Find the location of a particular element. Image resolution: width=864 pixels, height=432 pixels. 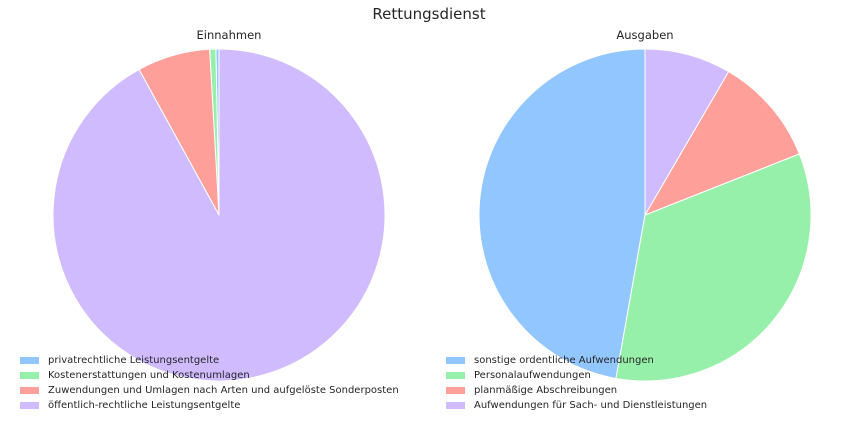

legend-item-kostenerstattungen-und-kostenumlagen: Kostenerstattungen und Kostenumlagen is located at coordinates (209, 375).